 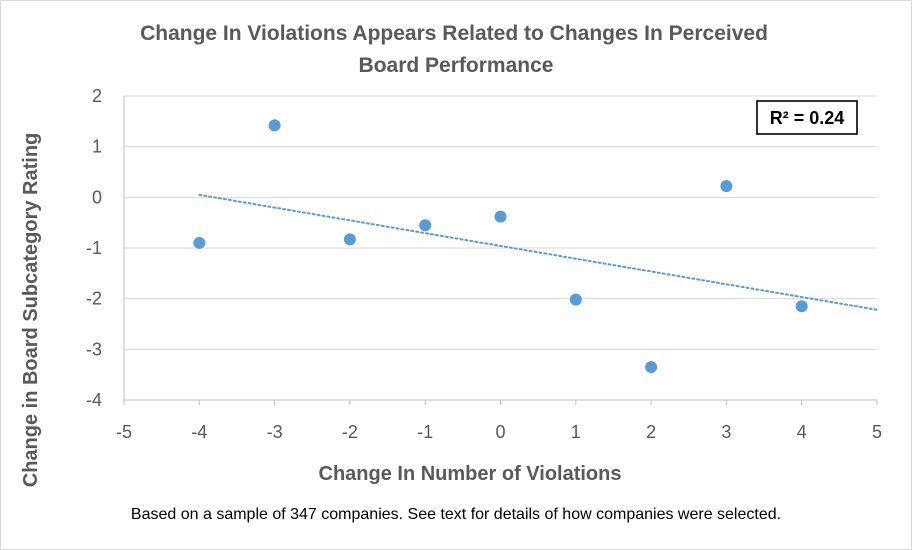 What do you see at coordinates (350, 432) in the screenshot?
I see `x-tick-label: -2` at bounding box center [350, 432].